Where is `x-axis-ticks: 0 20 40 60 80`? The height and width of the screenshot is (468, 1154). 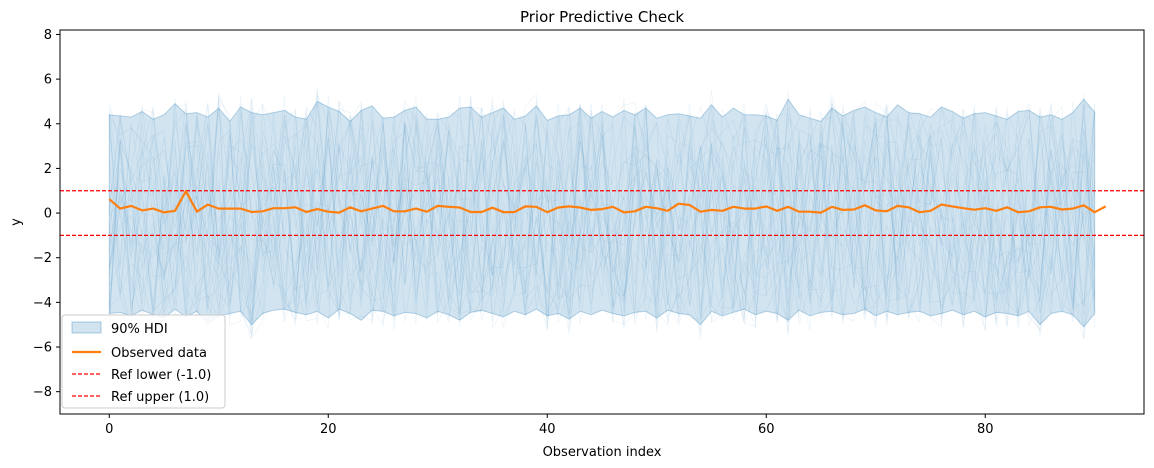 x-axis-ticks: 0 20 40 60 80 is located at coordinates (549, 425).